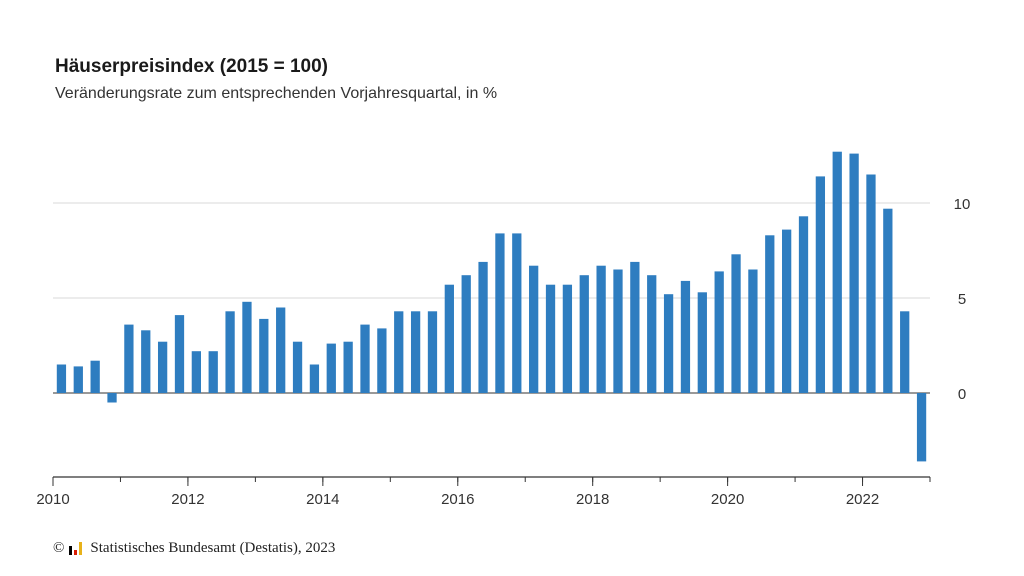  Describe the element at coordinates (52, 499) in the screenshot. I see `x-tick-label: 2010` at that location.